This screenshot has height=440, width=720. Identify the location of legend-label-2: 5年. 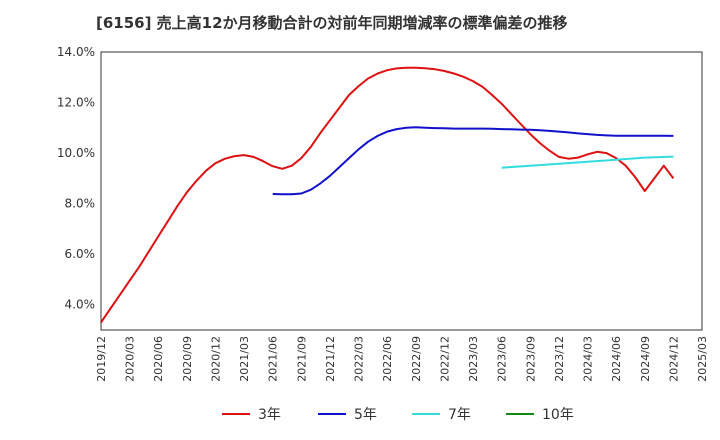
(365, 415).